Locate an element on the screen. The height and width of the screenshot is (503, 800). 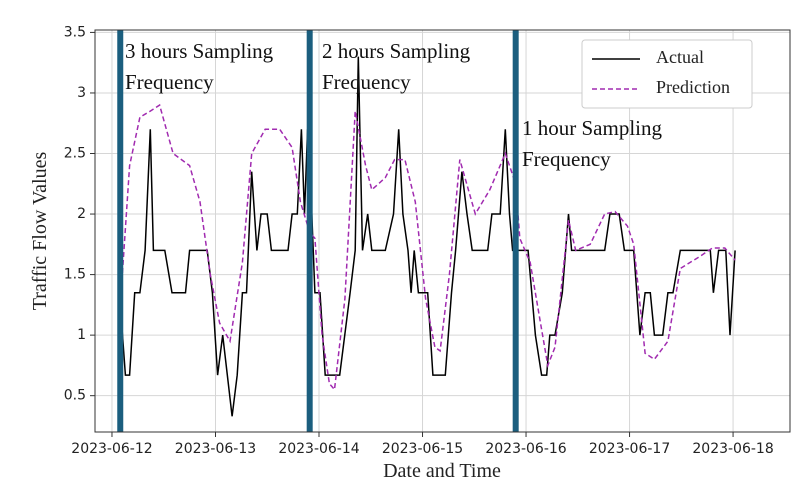
y-tick-label: 3 is located at coordinates (81, 93).